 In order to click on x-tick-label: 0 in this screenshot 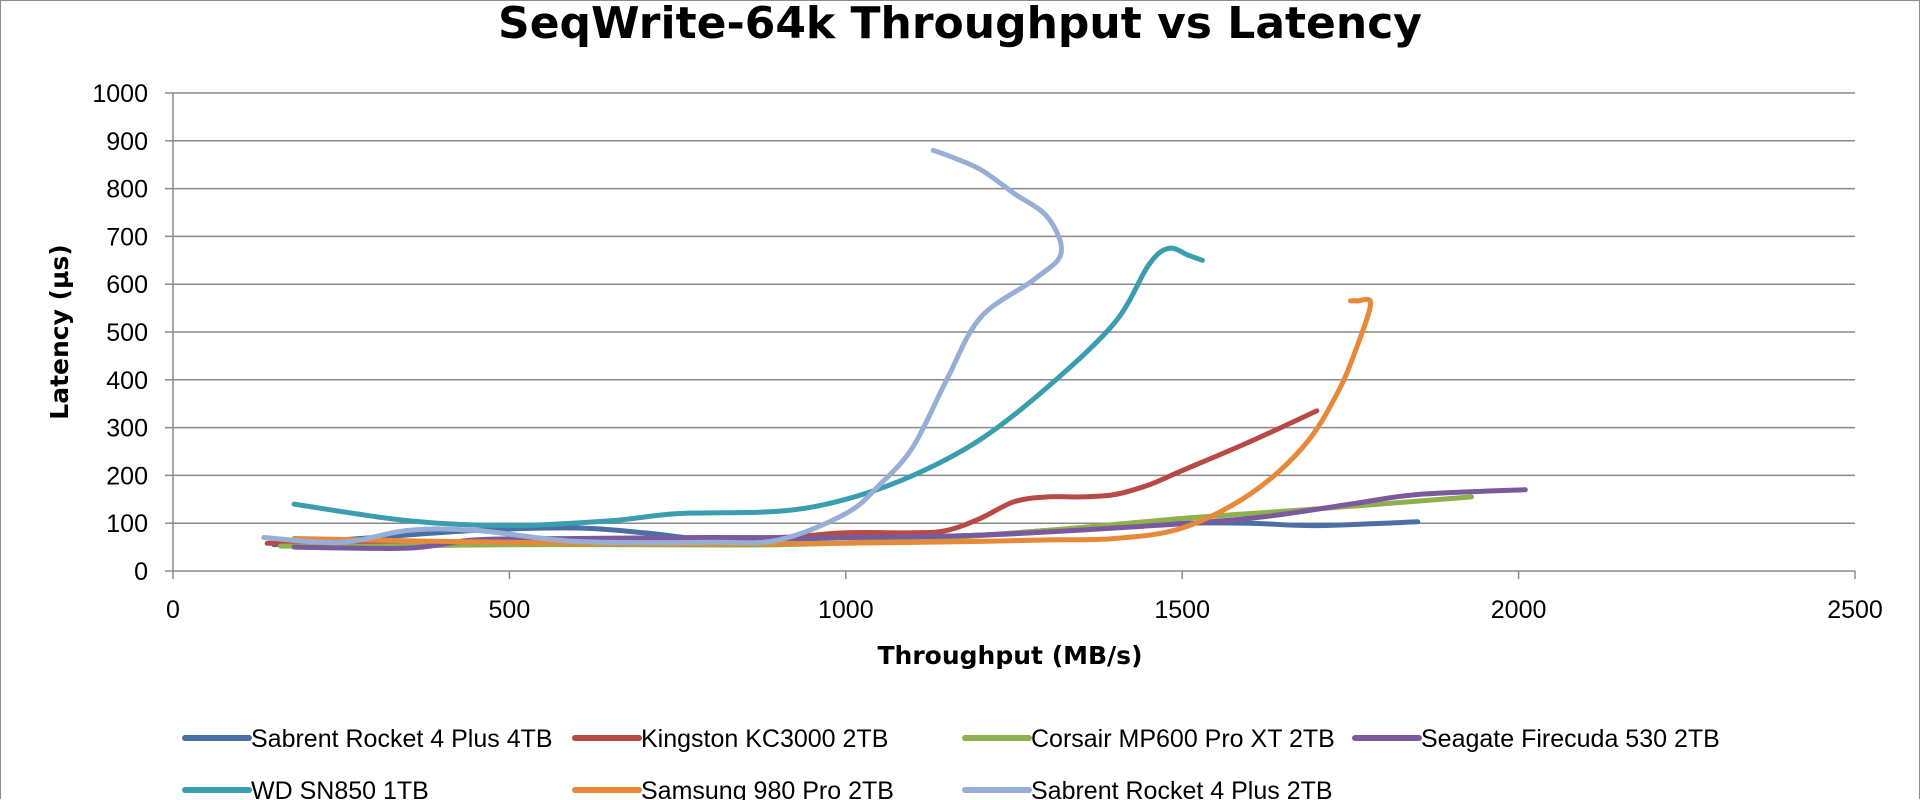, I will do `click(173, 610)`.